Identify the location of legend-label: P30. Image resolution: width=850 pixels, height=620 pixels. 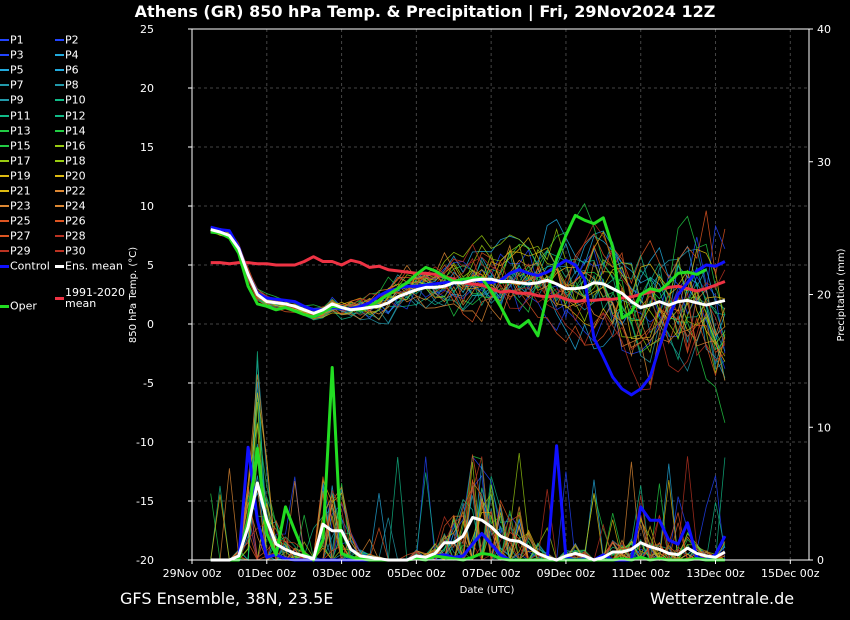
(75, 251).